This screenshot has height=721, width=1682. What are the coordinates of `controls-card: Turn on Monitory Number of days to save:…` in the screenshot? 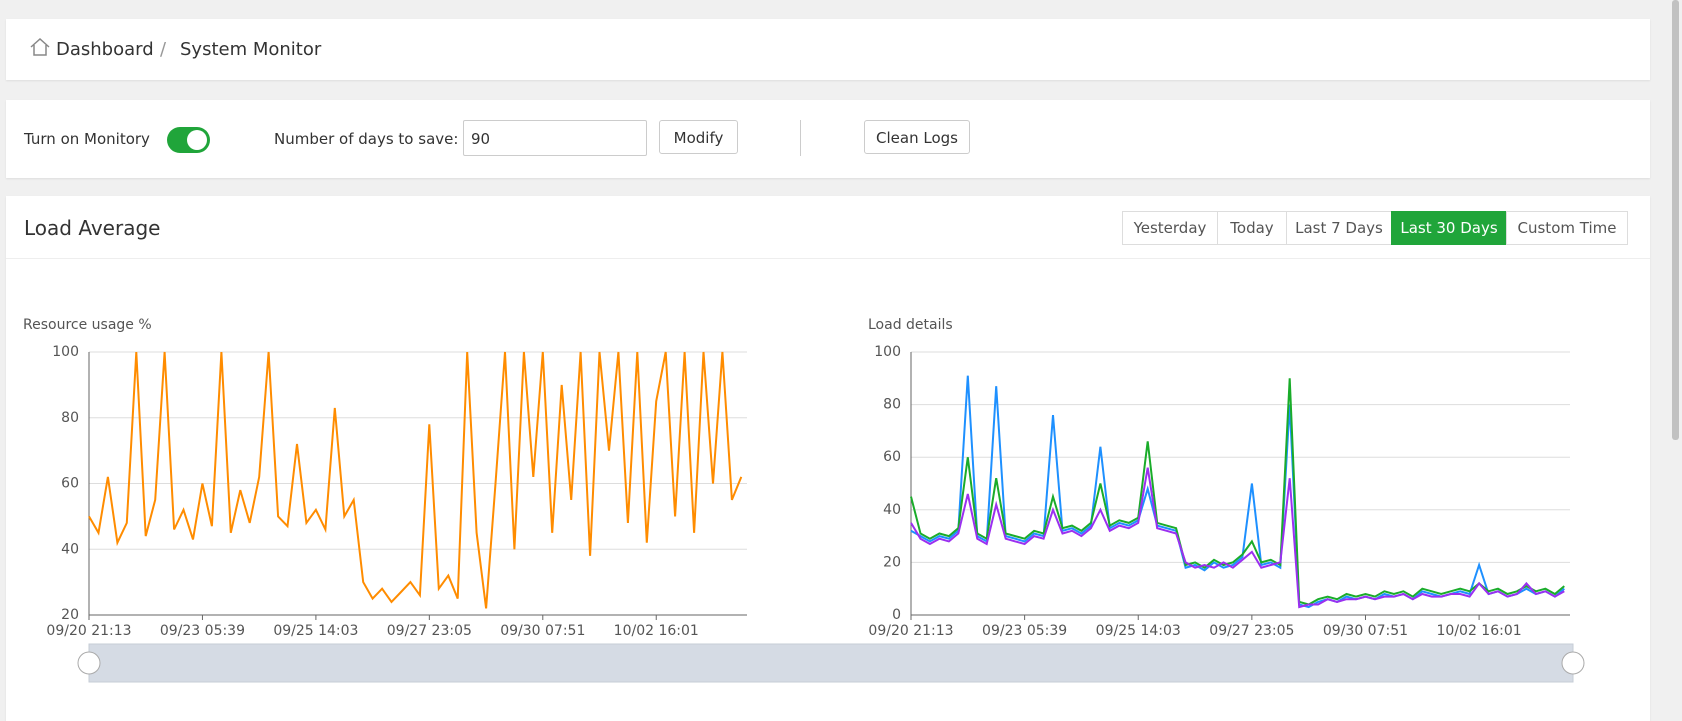 It's located at (828, 139).